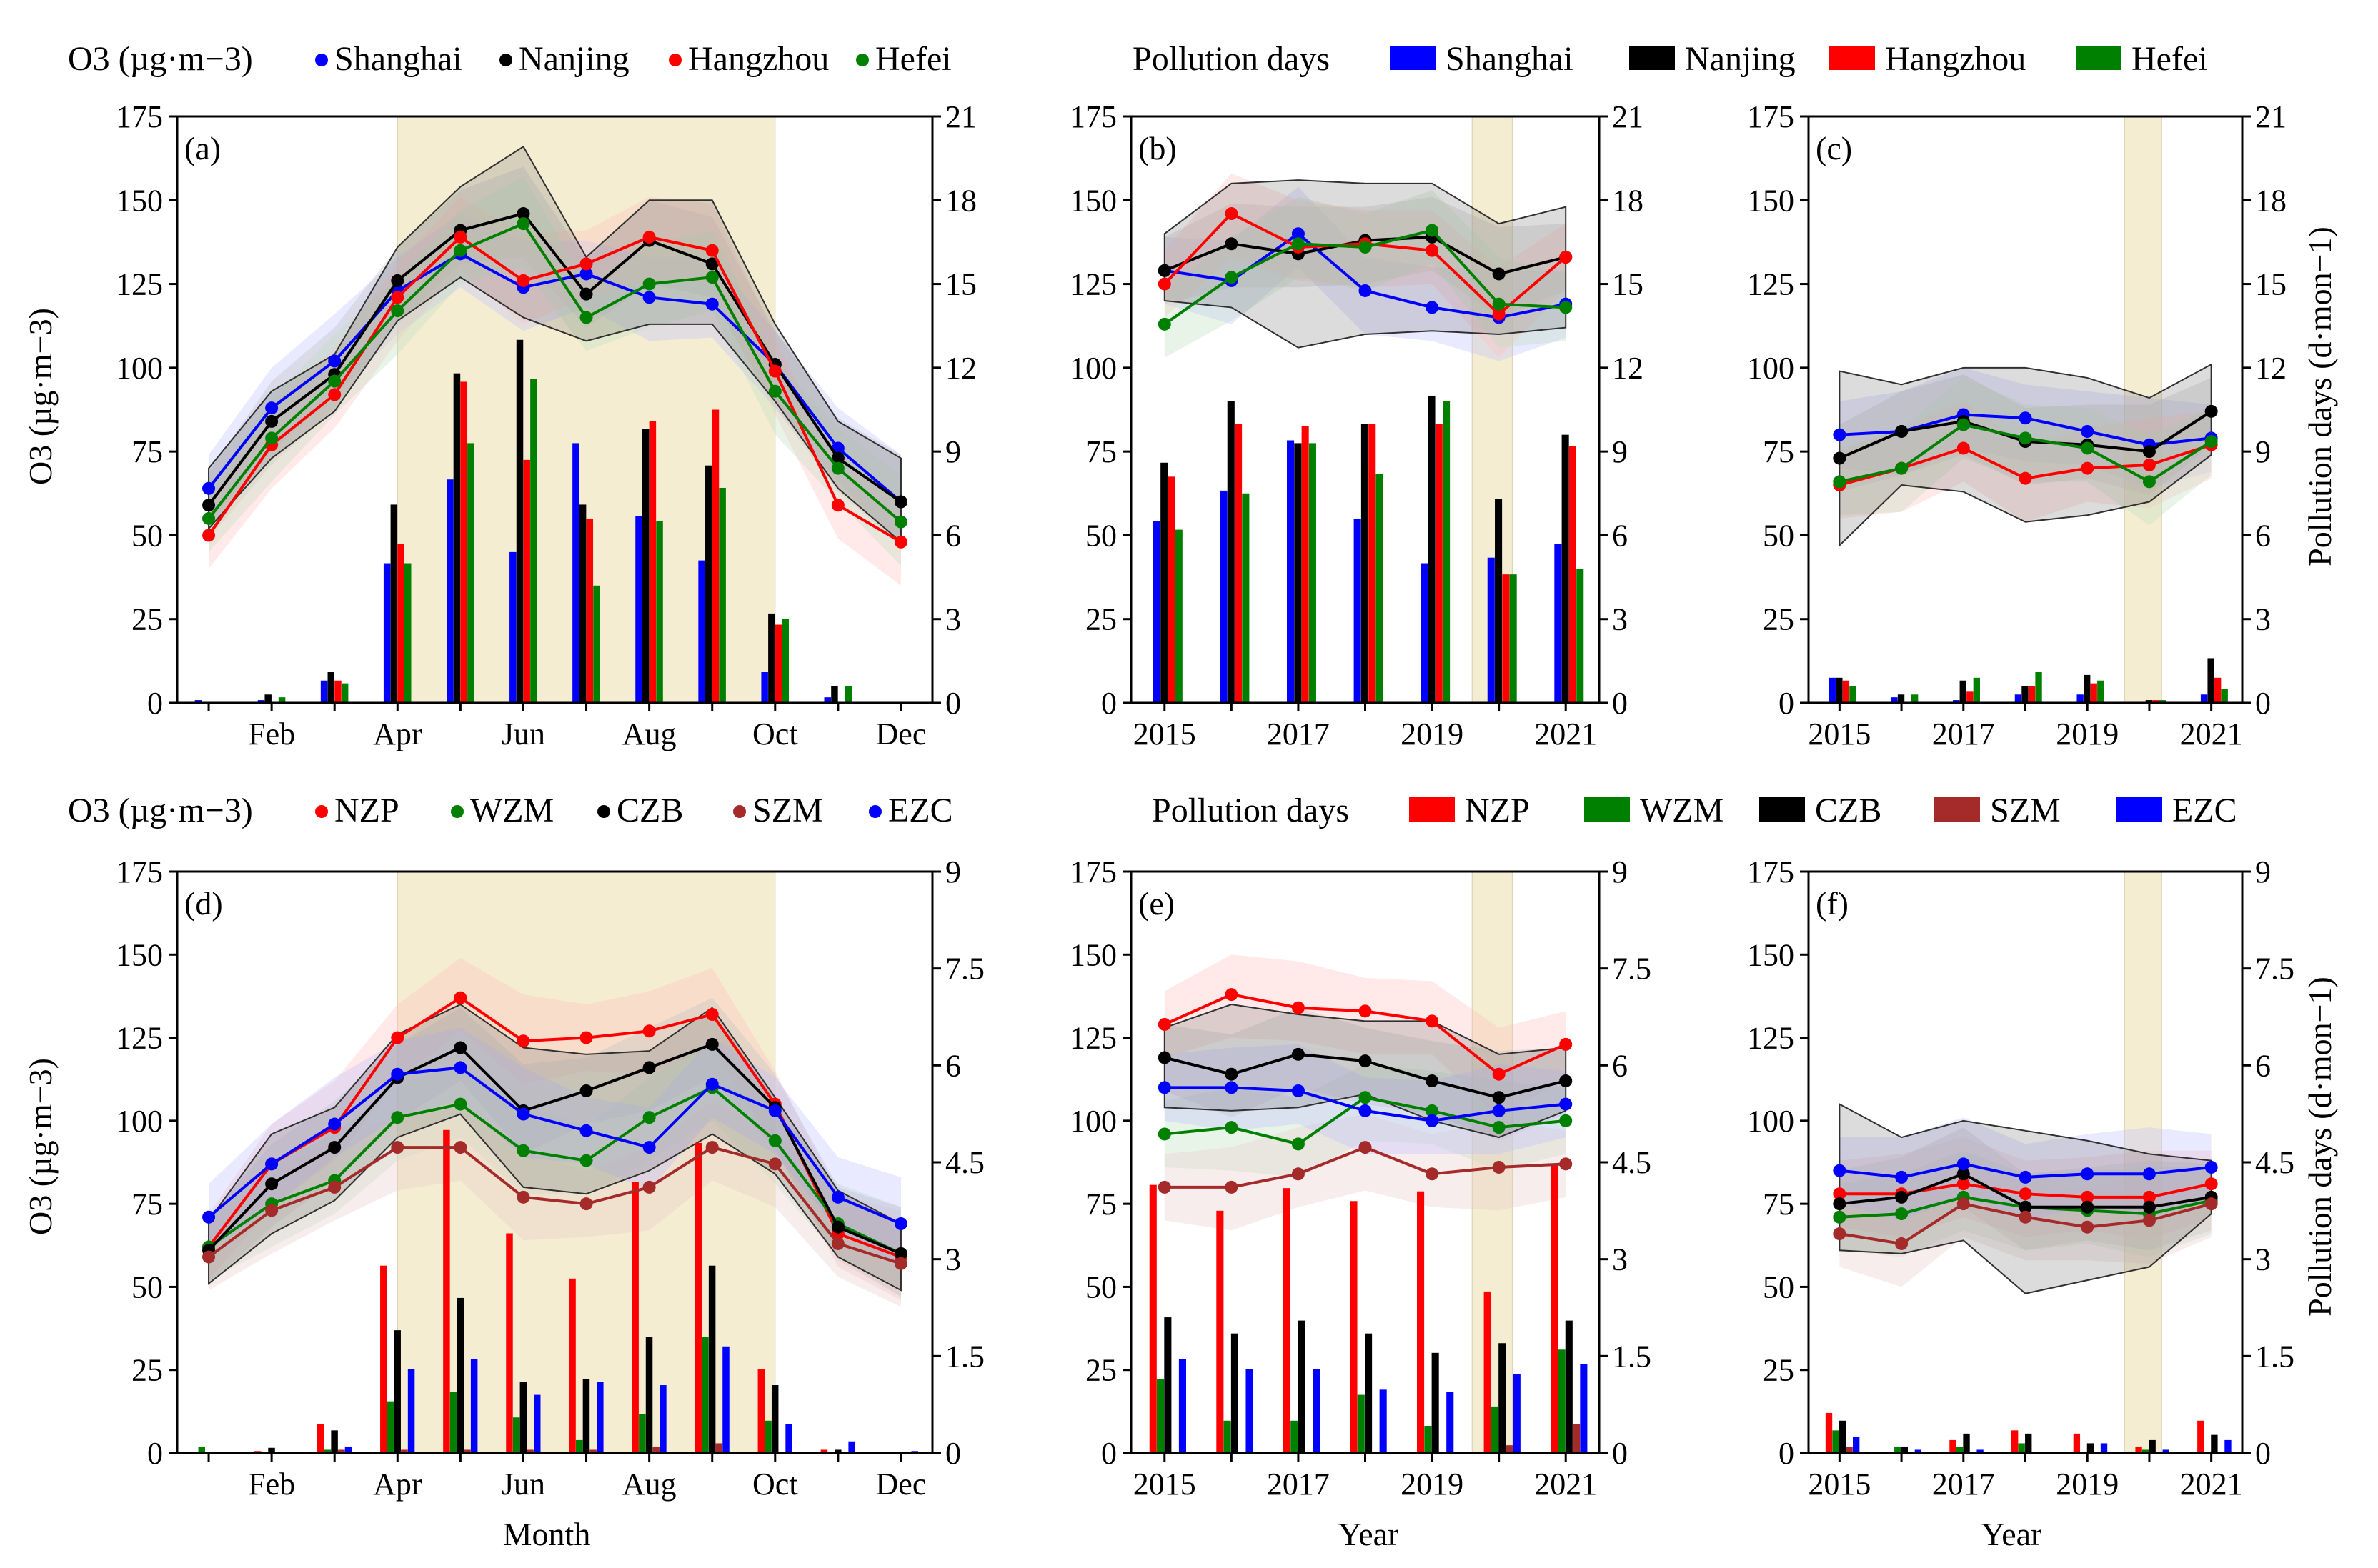  What do you see at coordinates (1562, 1401) in the screenshot?
I see `bar-WZM-2021` at bounding box center [1562, 1401].